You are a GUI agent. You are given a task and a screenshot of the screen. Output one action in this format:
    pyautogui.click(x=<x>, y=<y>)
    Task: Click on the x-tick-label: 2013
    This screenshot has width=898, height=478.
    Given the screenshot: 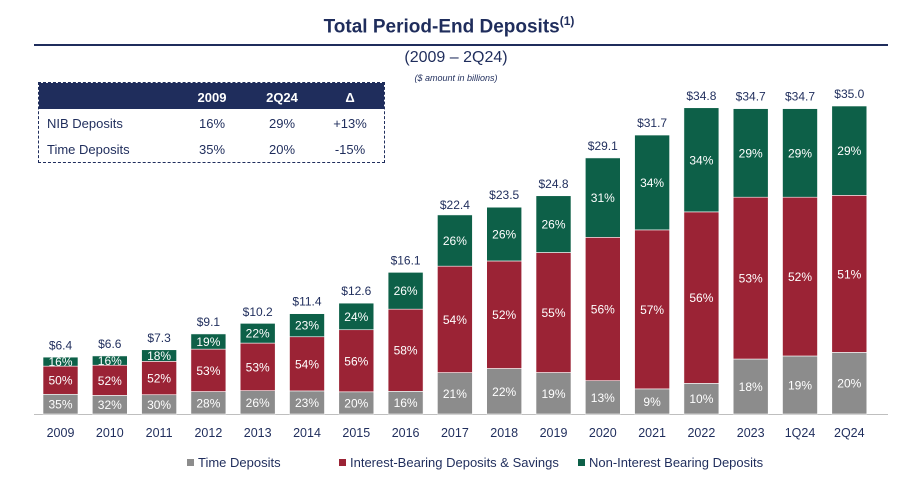 What is the action you would take?
    pyautogui.click(x=258, y=433)
    